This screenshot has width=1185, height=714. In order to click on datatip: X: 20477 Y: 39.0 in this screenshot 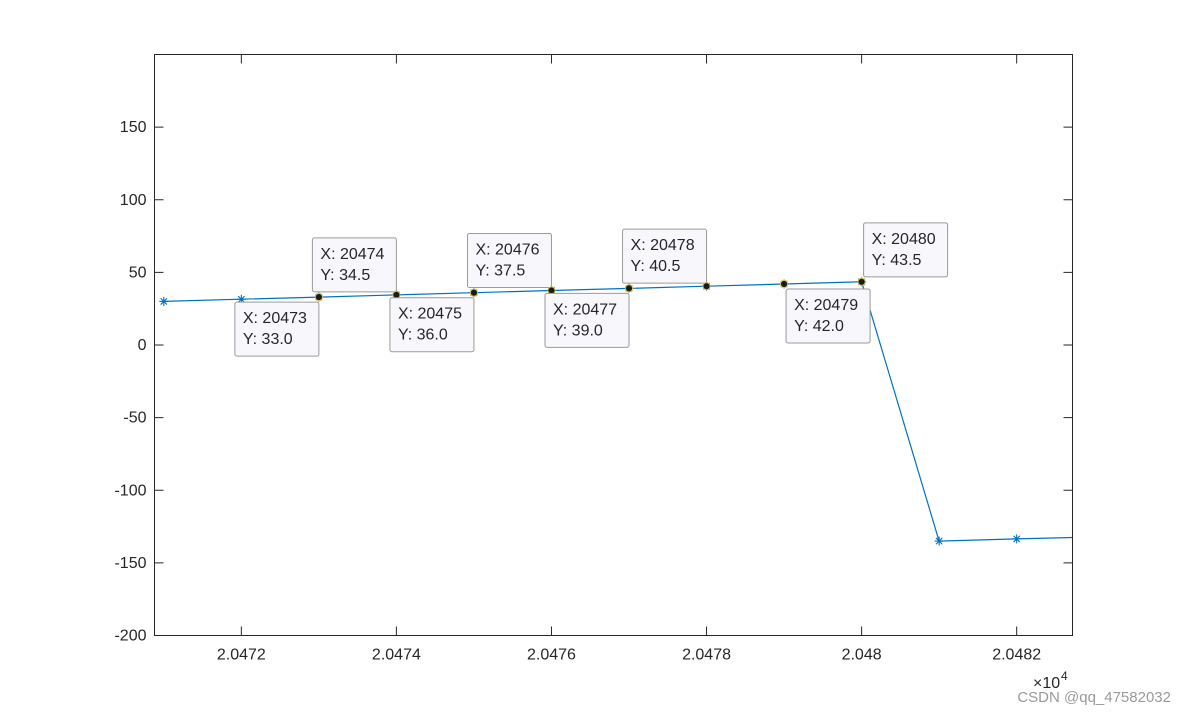, I will do `click(589, 316)`.